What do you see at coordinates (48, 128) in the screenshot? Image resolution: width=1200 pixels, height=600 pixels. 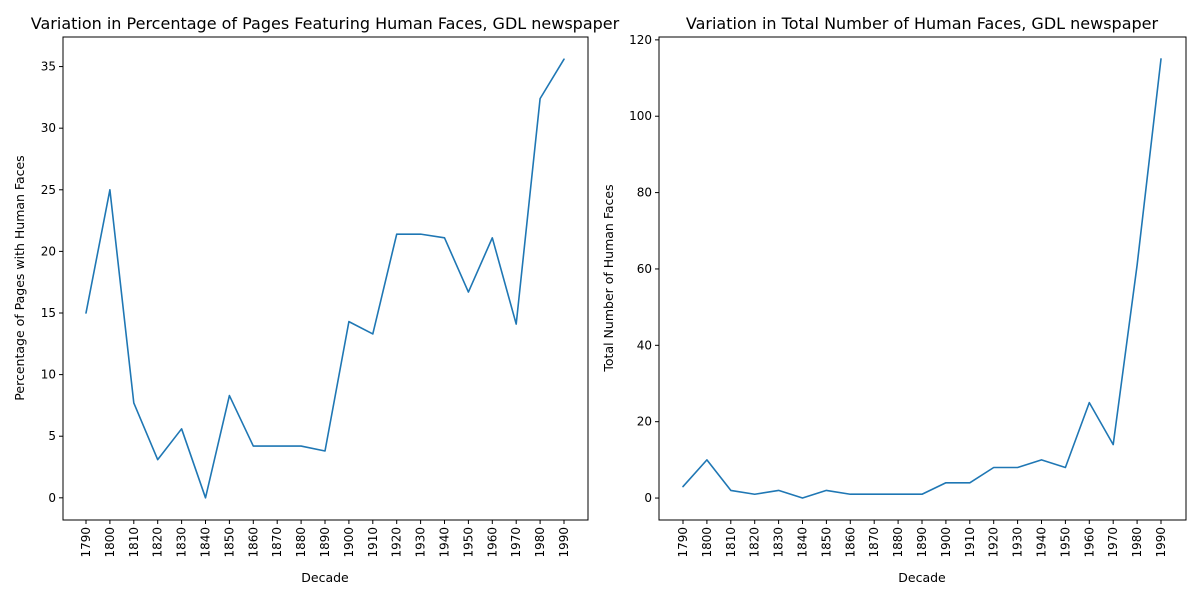 I see `y-tick-label: 30` at bounding box center [48, 128].